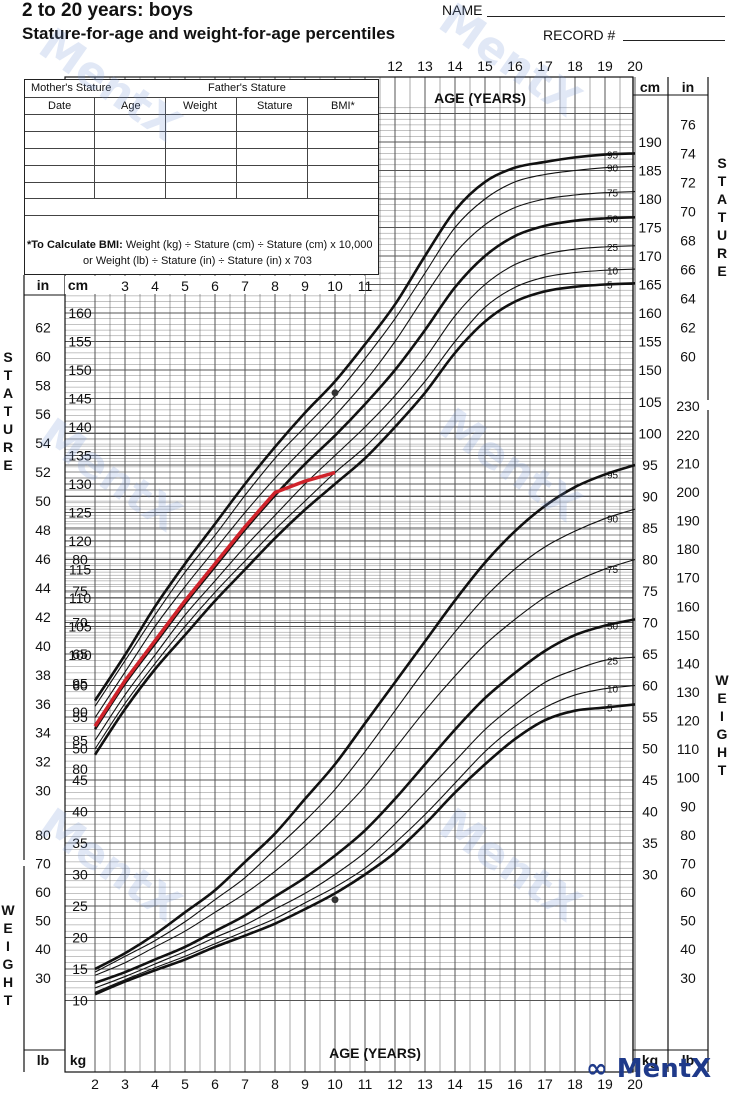 The height and width of the screenshot is (1095, 729). Describe the element at coordinates (455, 1084) in the screenshot. I see `x-tick-label-bottom: 14` at that location.